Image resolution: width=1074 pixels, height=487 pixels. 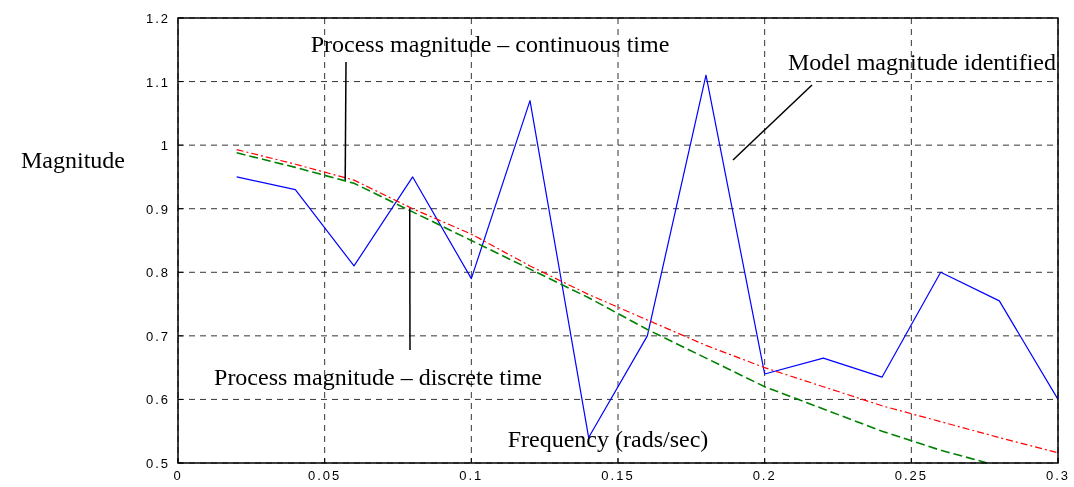 What do you see at coordinates (73, 160) in the screenshot?
I see `y-axis-title: Magnitude` at bounding box center [73, 160].